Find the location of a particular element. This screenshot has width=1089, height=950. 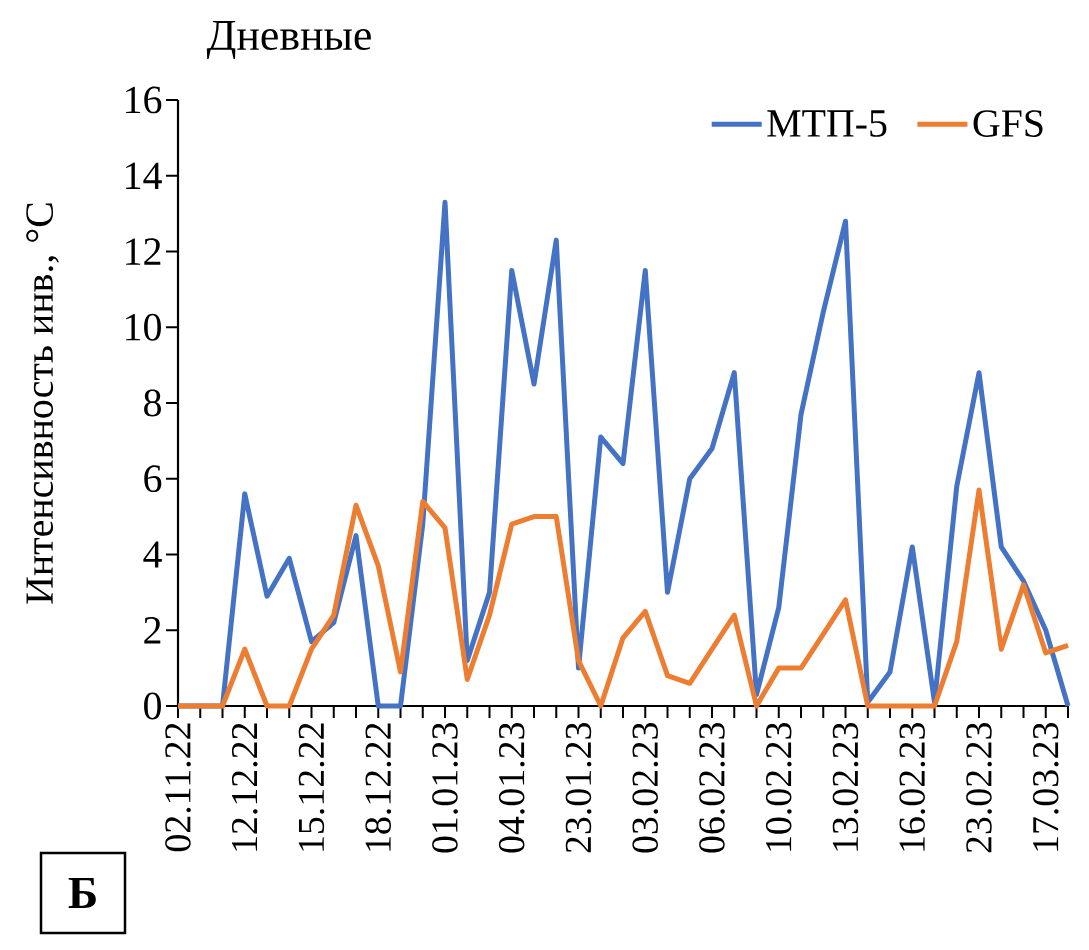

x-tick-label: 23.01.23 is located at coordinates (578, 787).